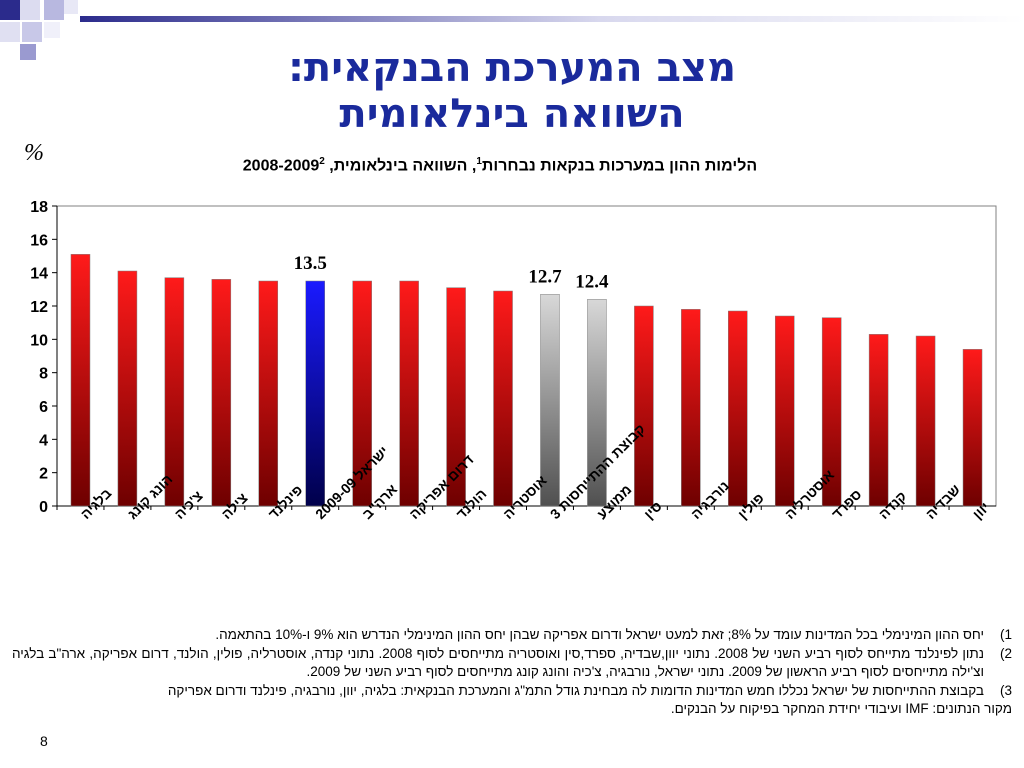 Image resolution: width=1024 pixels, height=768 pixels. What do you see at coordinates (359, 166) in the screenshot?
I see `chart-title-rest: , השוואה בינלאומית, 2008-2009` at bounding box center [359, 166].